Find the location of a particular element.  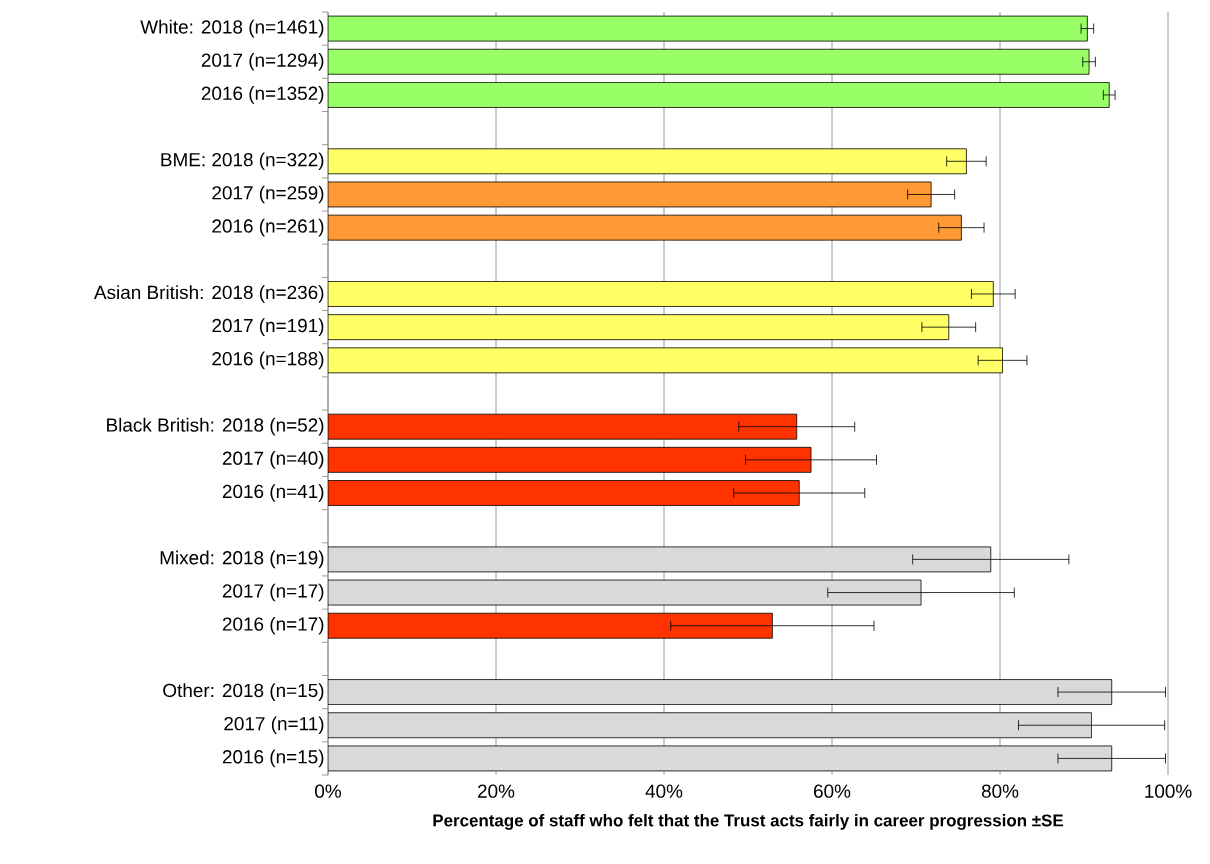

y-tick-label: 2016 (n=41) is located at coordinates (273, 493).